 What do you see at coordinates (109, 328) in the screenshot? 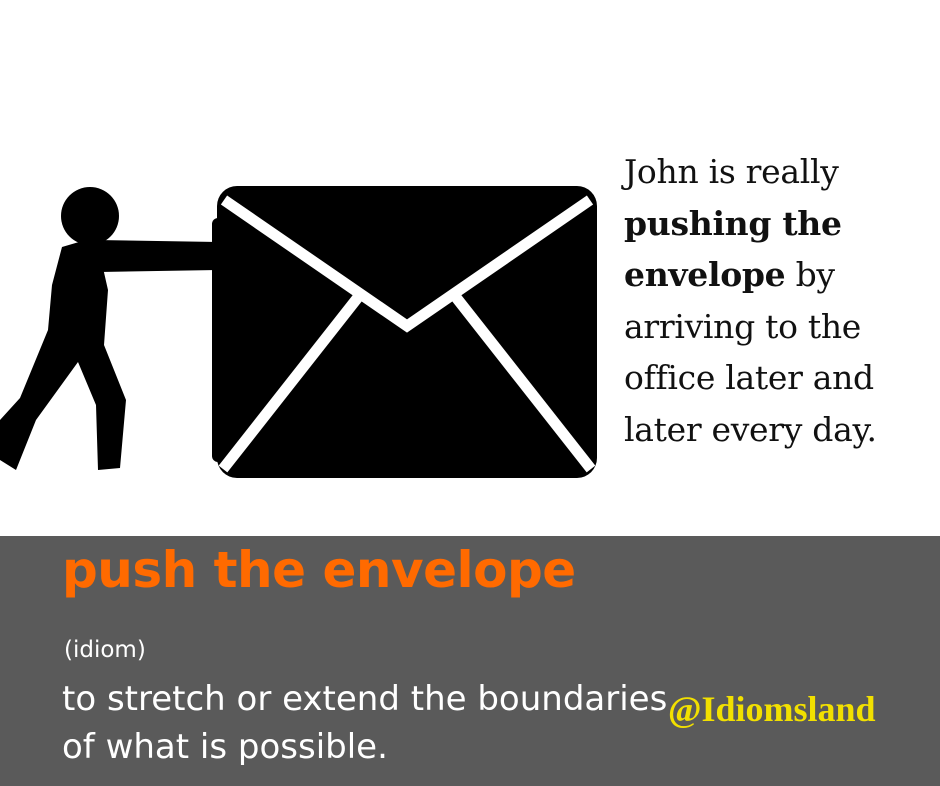
I see `person-icon` at bounding box center [109, 328].